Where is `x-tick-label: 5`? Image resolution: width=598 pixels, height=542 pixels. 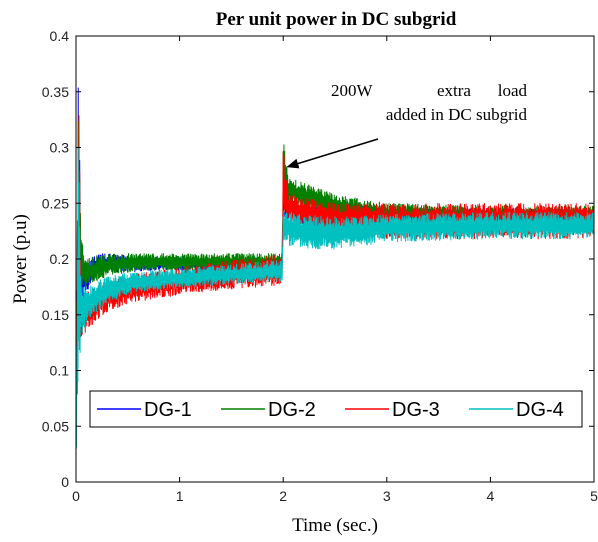
x-tick-label: 5 is located at coordinates (594, 496).